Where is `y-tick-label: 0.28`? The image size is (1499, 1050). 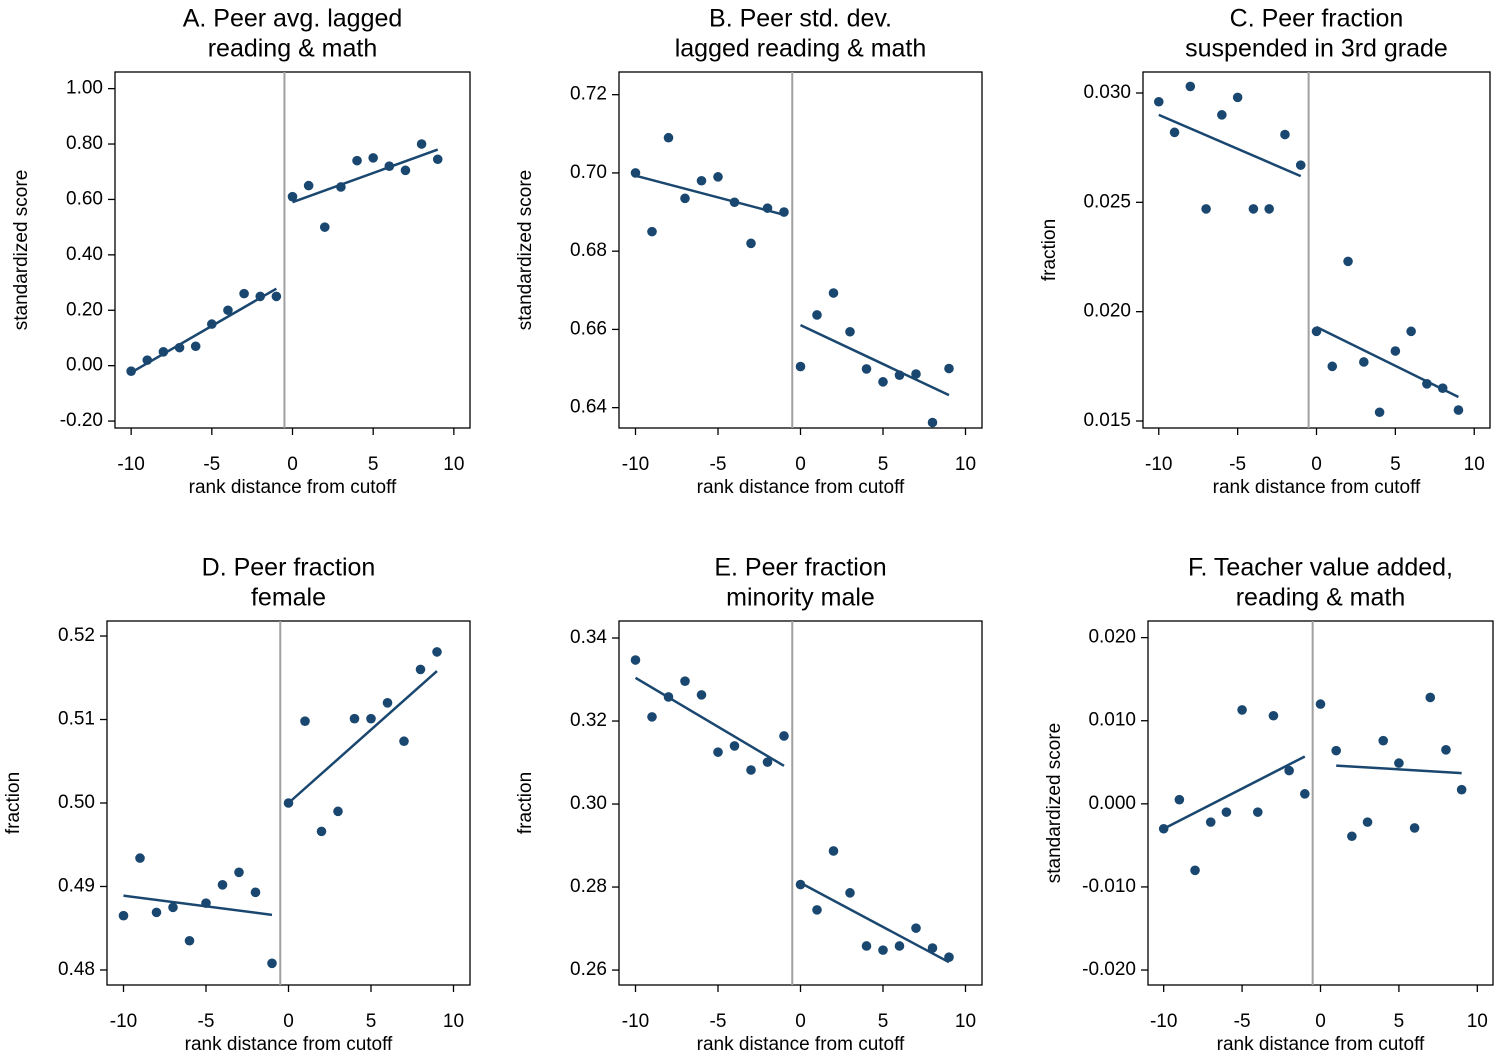
y-tick-label: 0.28 is located at coordinates (588, 886).